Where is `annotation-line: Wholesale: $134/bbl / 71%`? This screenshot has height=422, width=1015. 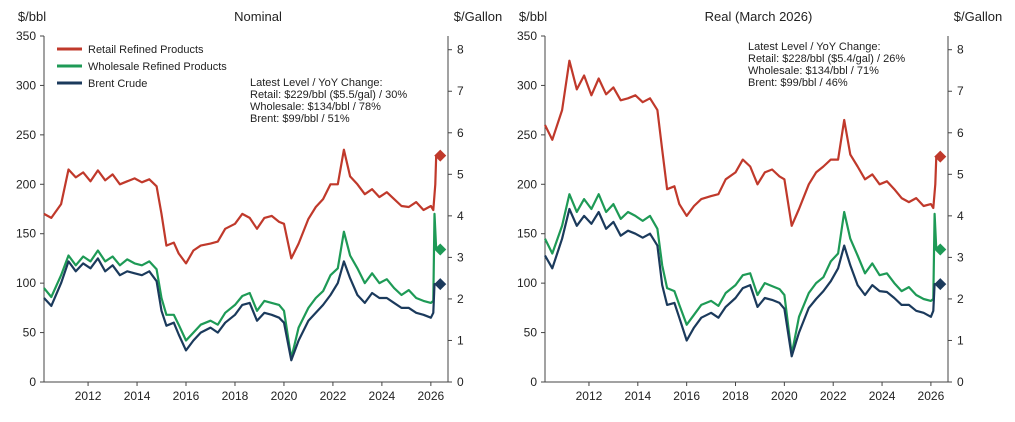
annotation-line: Wholesale: $134/bbl / 71% is located at coordinates (813, 71).